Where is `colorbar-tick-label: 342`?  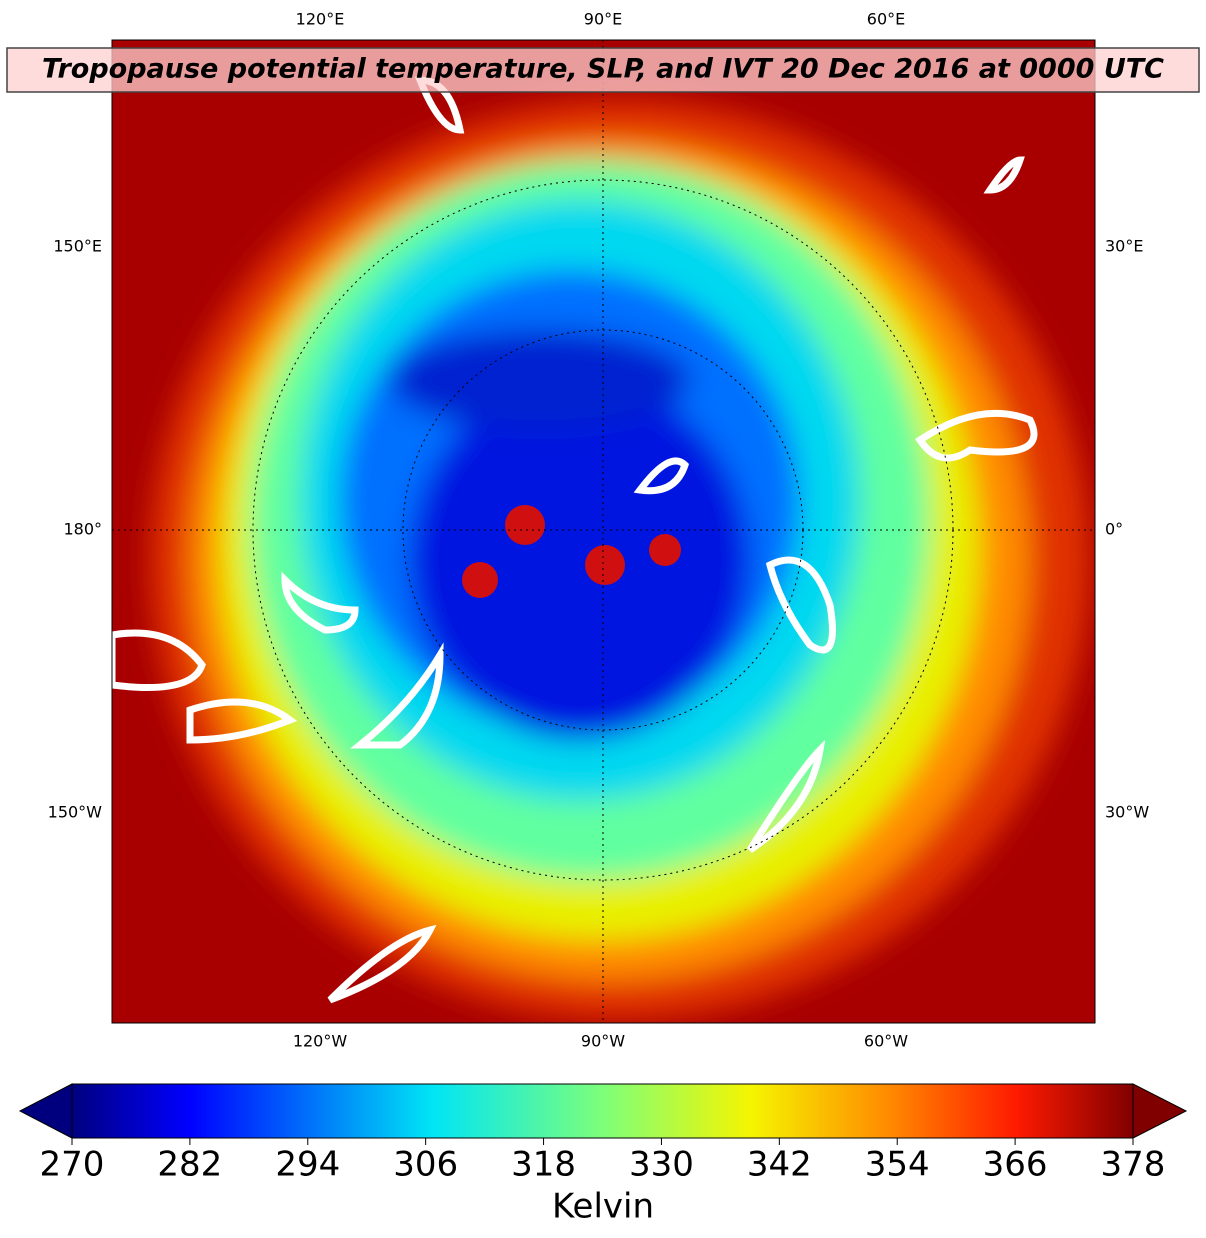
colorbar-tick-label: 342 is located at coordinates (779, 1165).